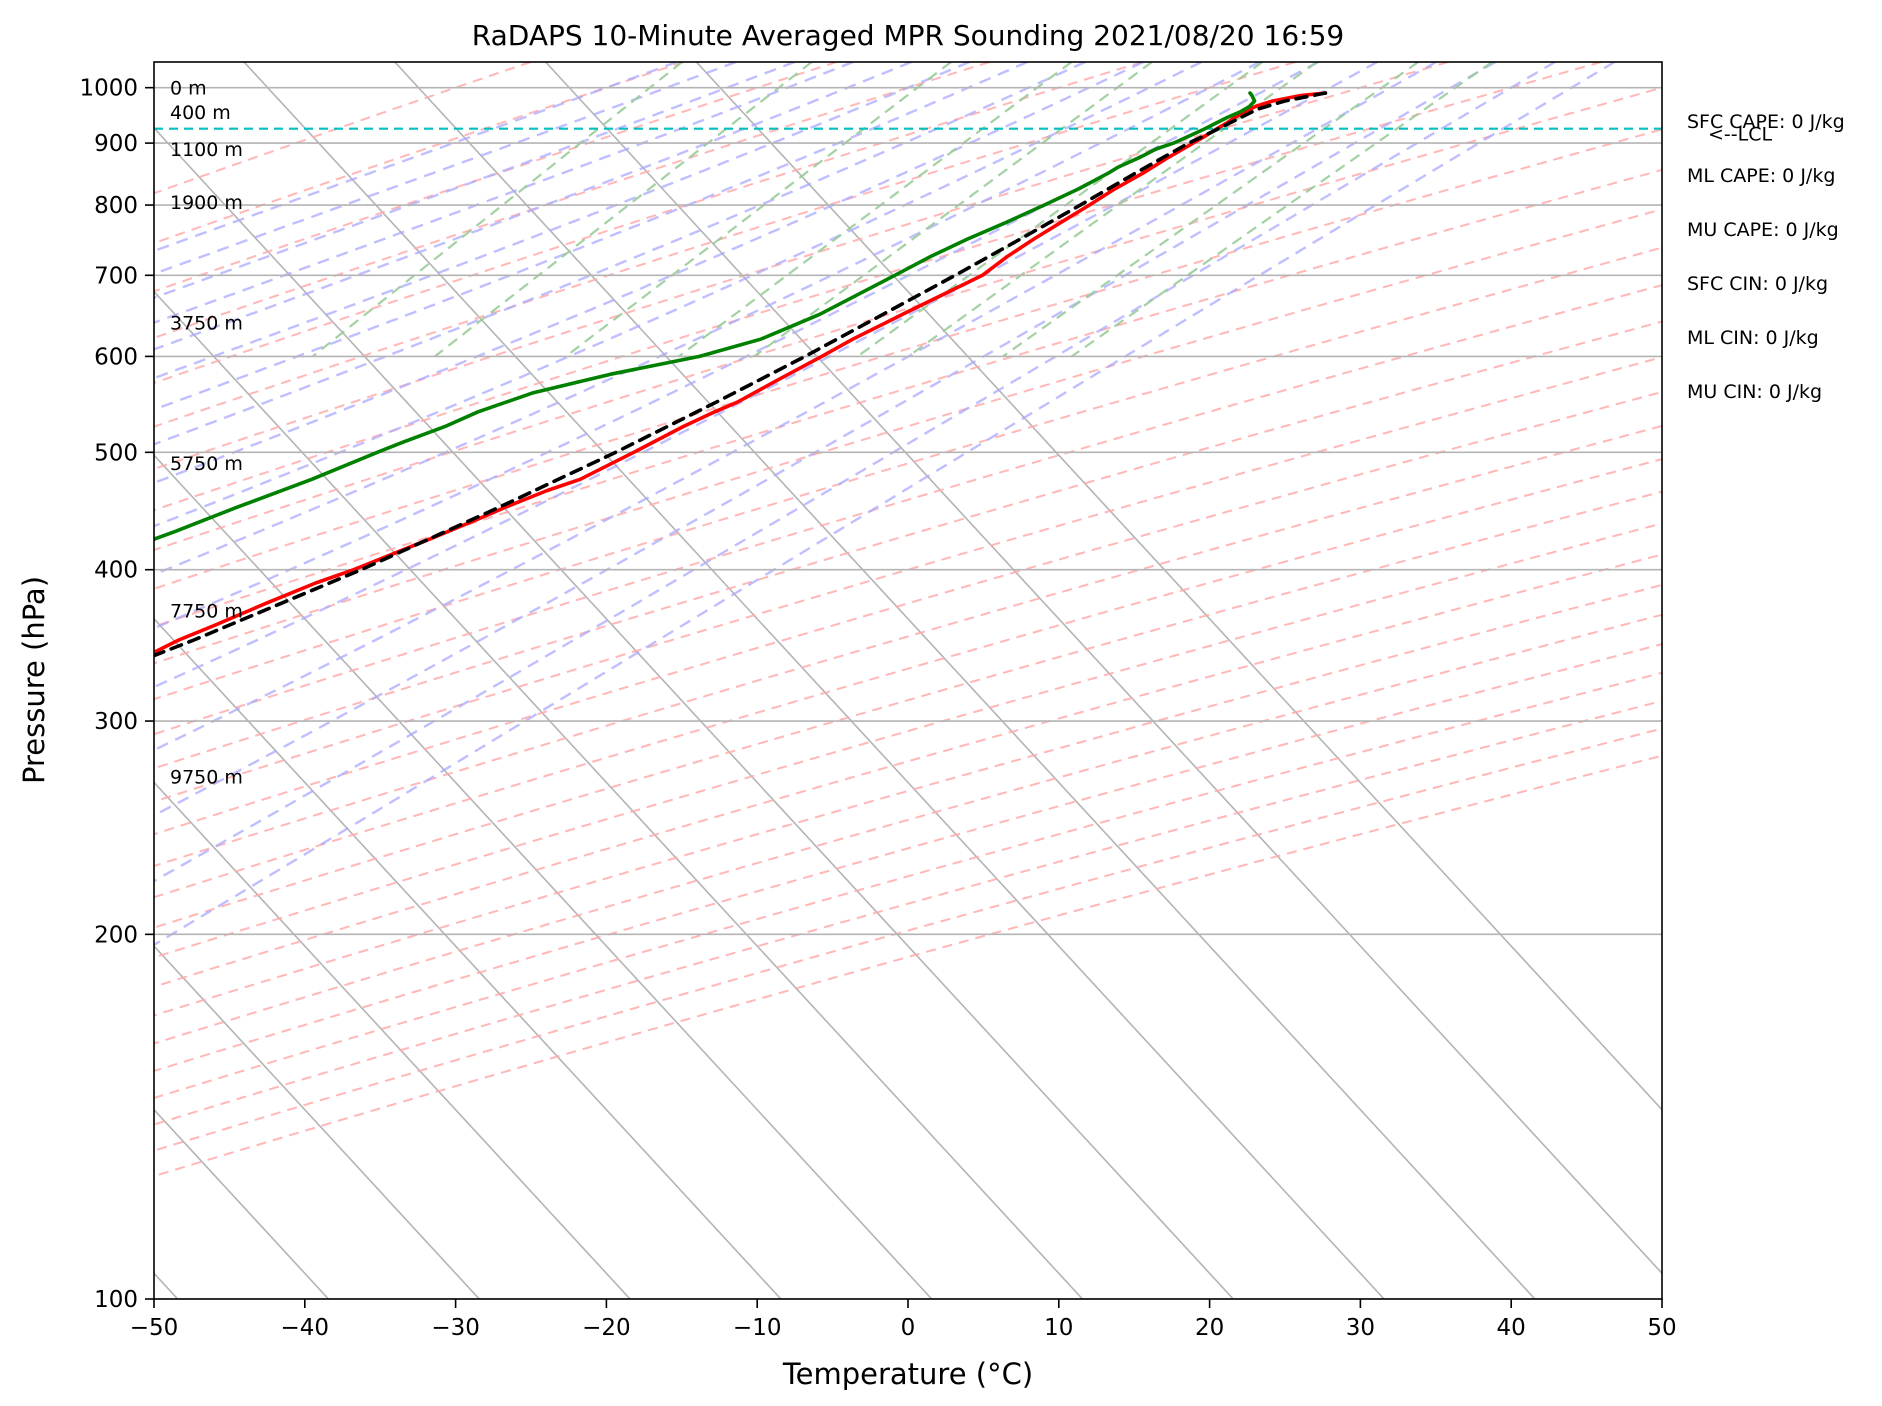 This screenshot has width=1882, height=1406. I want to click on height-label: 3750 m, so click(206, 323).